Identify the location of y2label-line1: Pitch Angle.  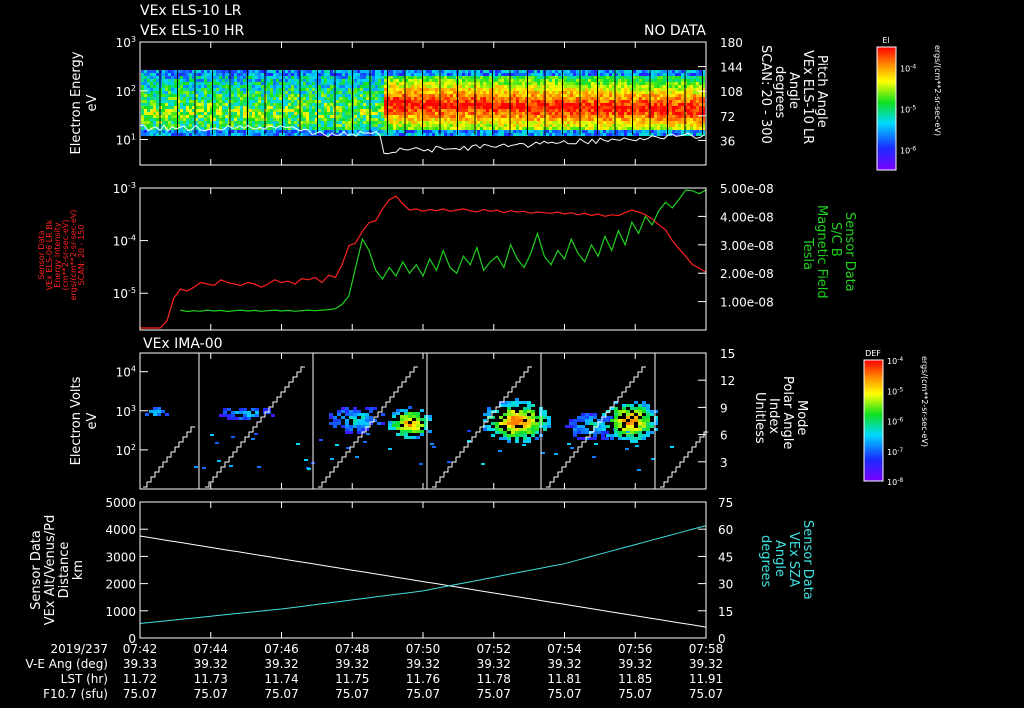
(821, 91).